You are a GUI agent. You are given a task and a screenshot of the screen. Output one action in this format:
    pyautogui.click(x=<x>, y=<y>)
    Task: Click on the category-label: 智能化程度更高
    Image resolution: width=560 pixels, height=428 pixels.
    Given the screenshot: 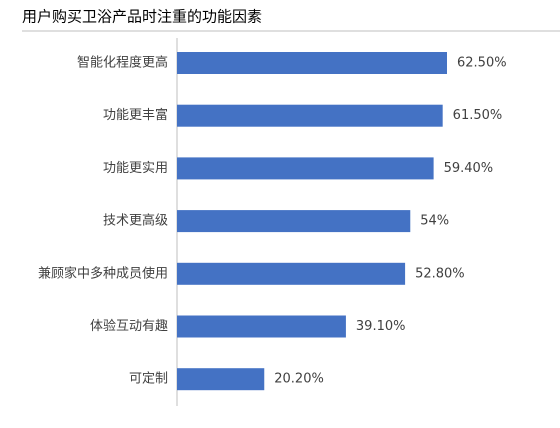 What is the action you would take?
    pyautogui.click(x=122, y=63)
    